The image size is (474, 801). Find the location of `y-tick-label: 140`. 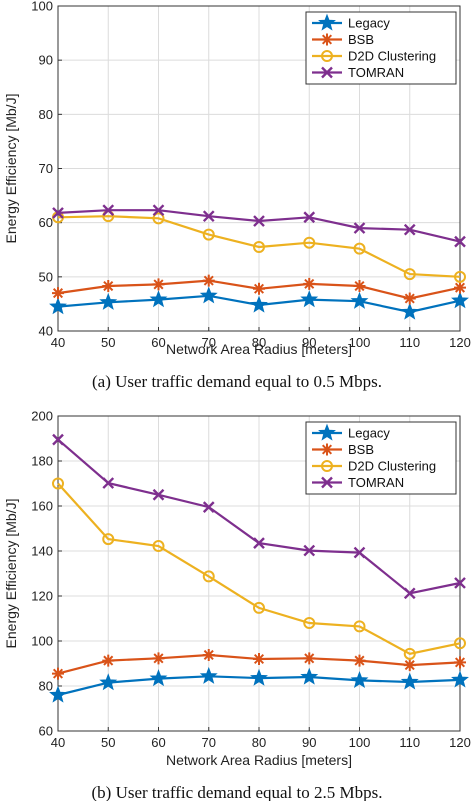

y-tick-label: 140 is located at coordinates (42, 551).